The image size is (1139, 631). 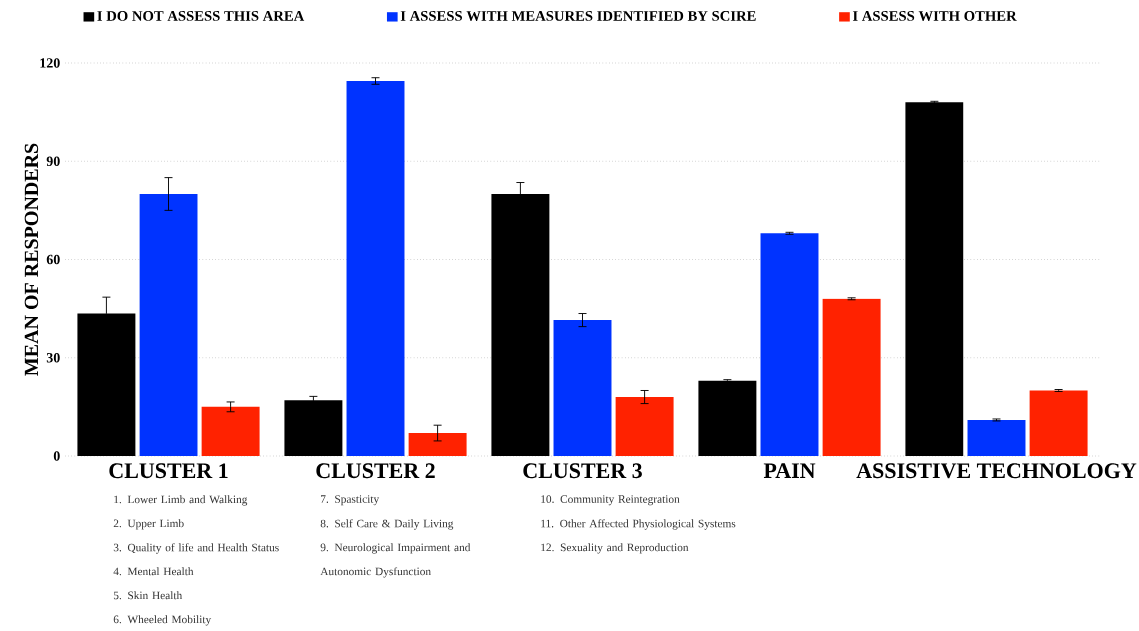 What do you see at coordinates (375, 471) in the screenshot?
I see `x-tick-label: CLUSTER 2` at bounding box center [375, 471].